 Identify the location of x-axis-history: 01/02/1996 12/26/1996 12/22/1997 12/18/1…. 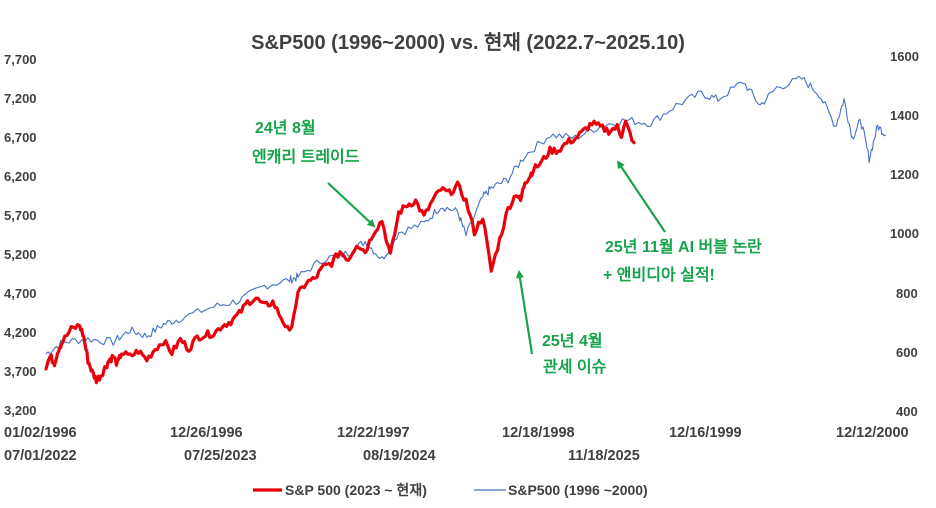
(456, 433).